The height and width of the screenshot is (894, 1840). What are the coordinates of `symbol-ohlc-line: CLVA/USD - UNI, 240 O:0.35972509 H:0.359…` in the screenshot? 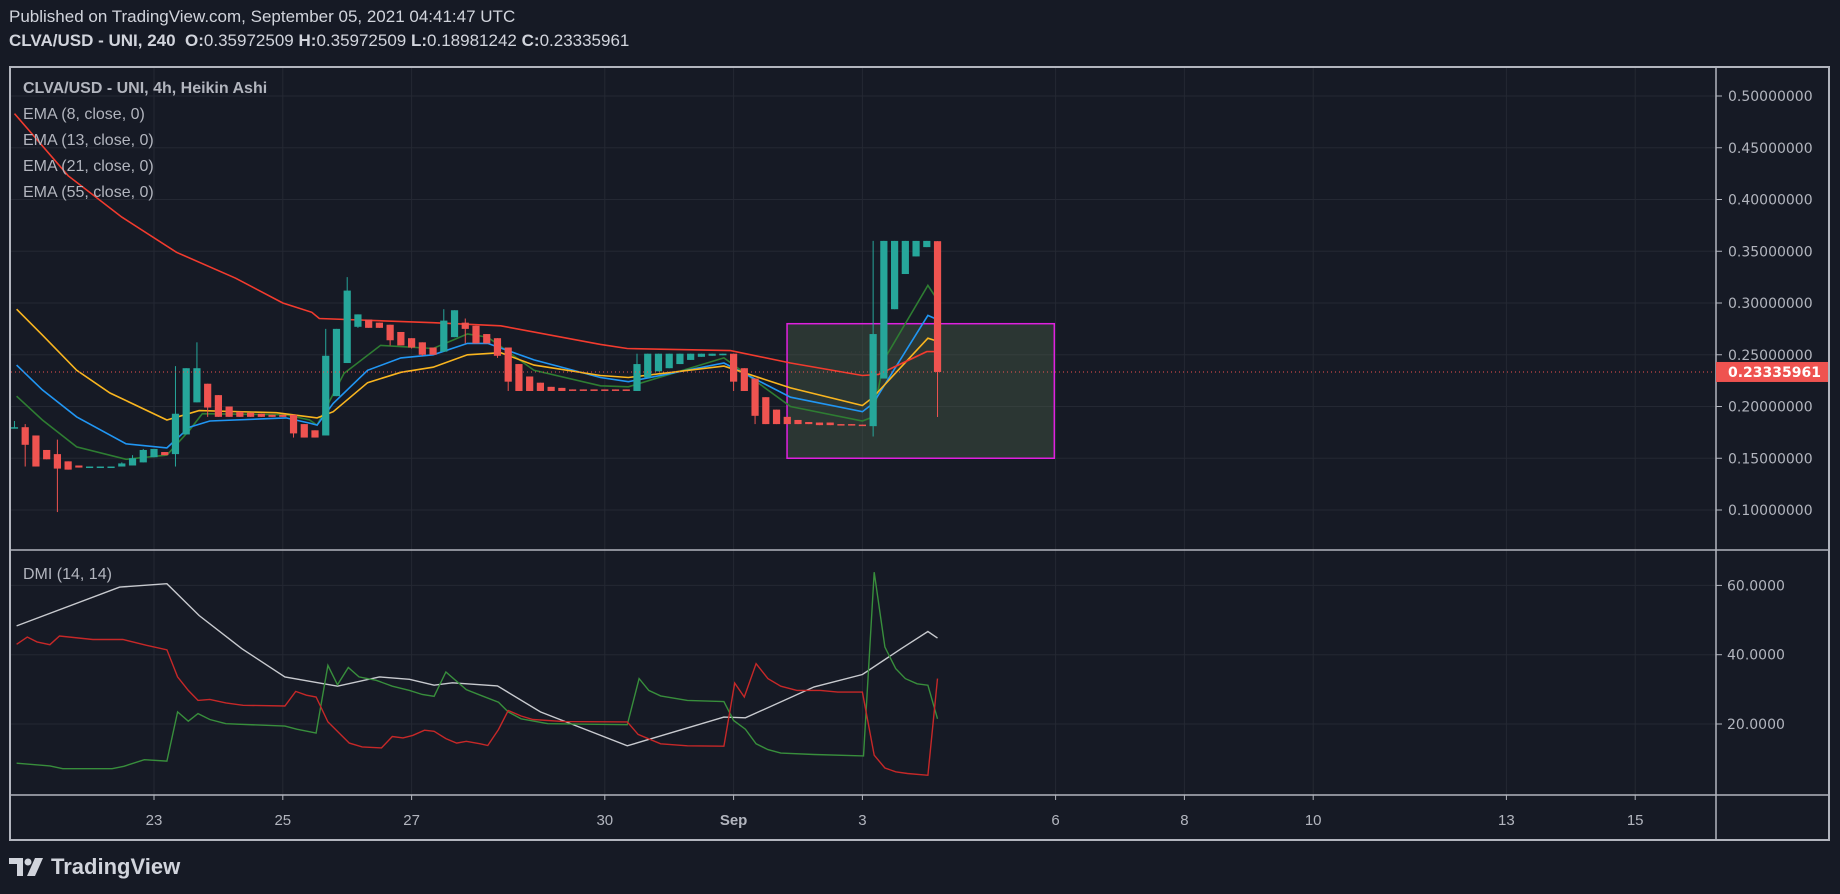 It's located at (319, 41).